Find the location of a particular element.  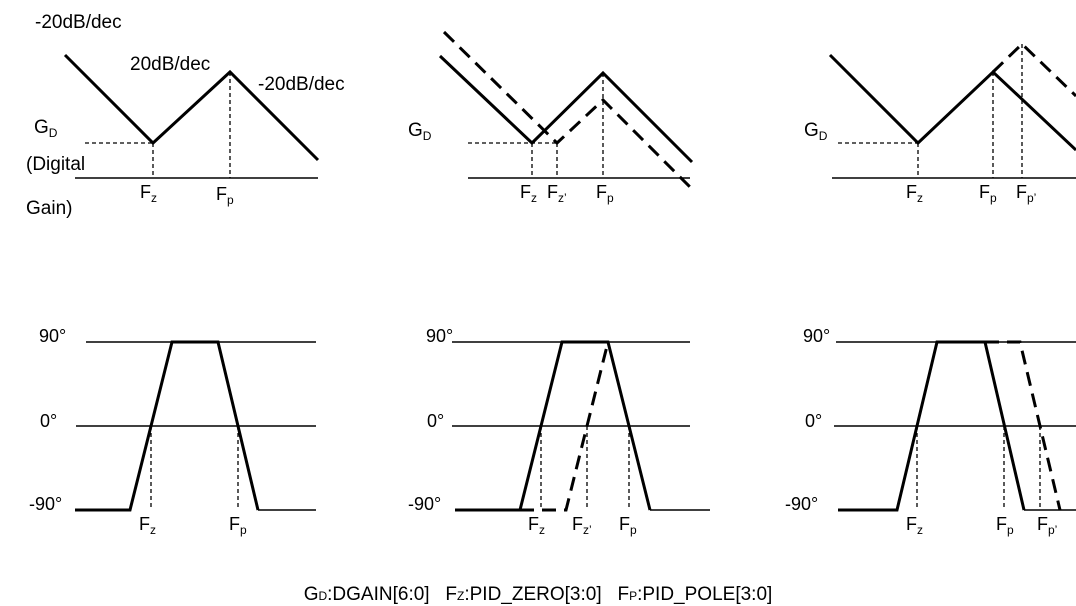

phase-panel-pole-shift: 90° 0° -90° Fz Fp Fp’ is located at coordinates (930, 431).